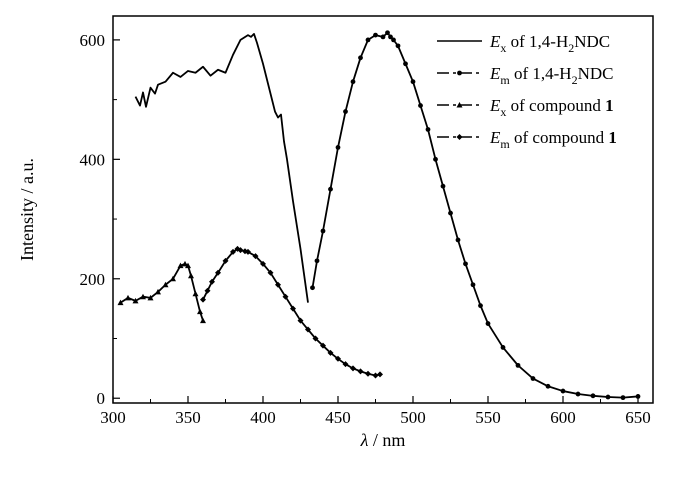 The image size is (700, 486). I want to click on legend-label: Em of 1,4-H2NDC, so click(551, 75).